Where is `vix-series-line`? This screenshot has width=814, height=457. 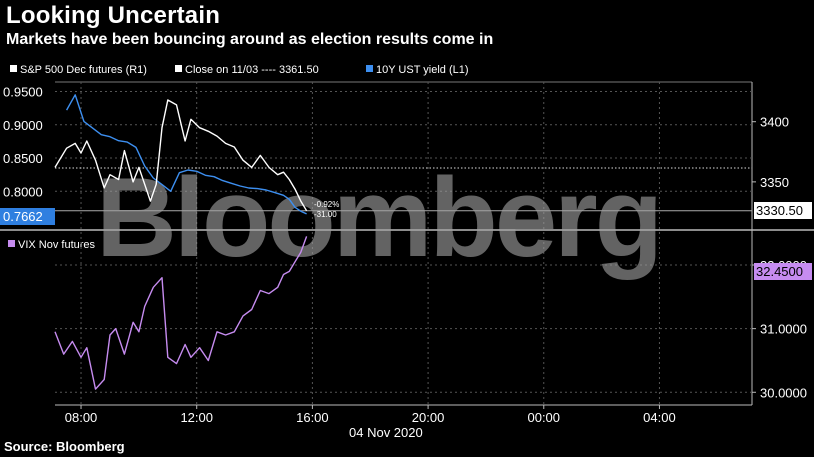
vix-series-line is located at coordinates (181, 313).